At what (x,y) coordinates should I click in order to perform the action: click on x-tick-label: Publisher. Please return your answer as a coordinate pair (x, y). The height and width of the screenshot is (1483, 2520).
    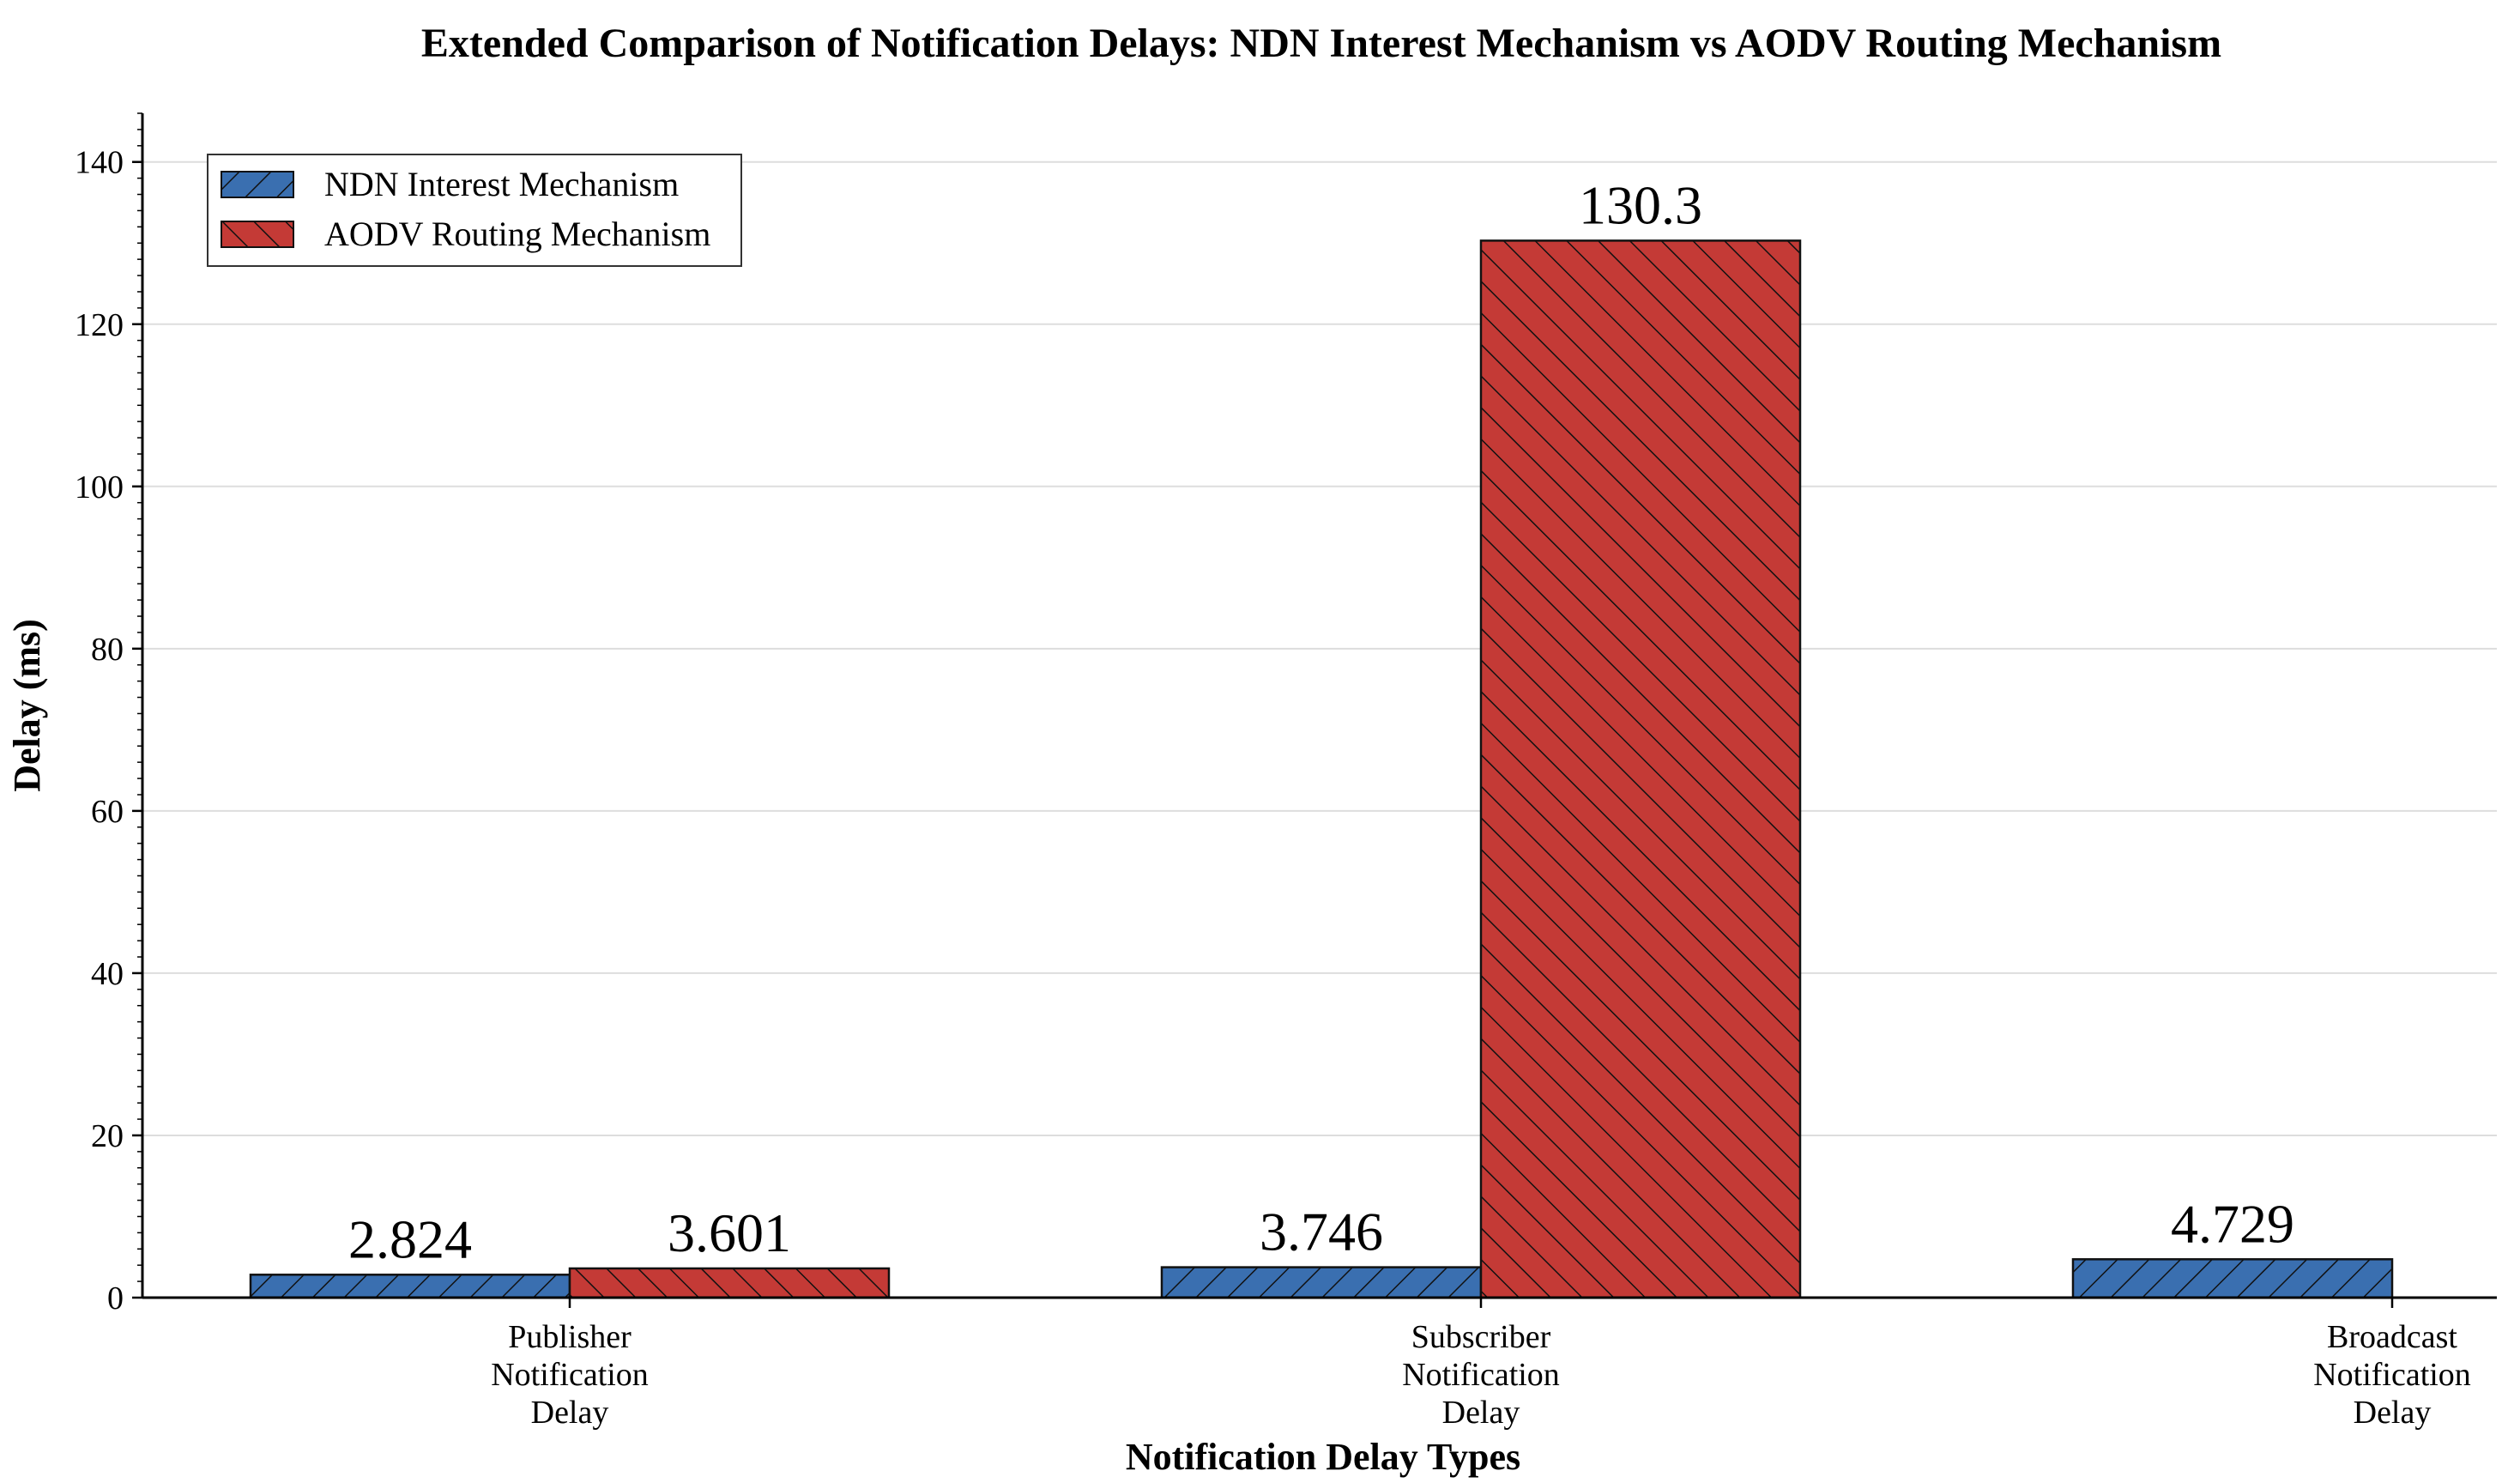
    Looking at the image, I should click on (570, 1337).